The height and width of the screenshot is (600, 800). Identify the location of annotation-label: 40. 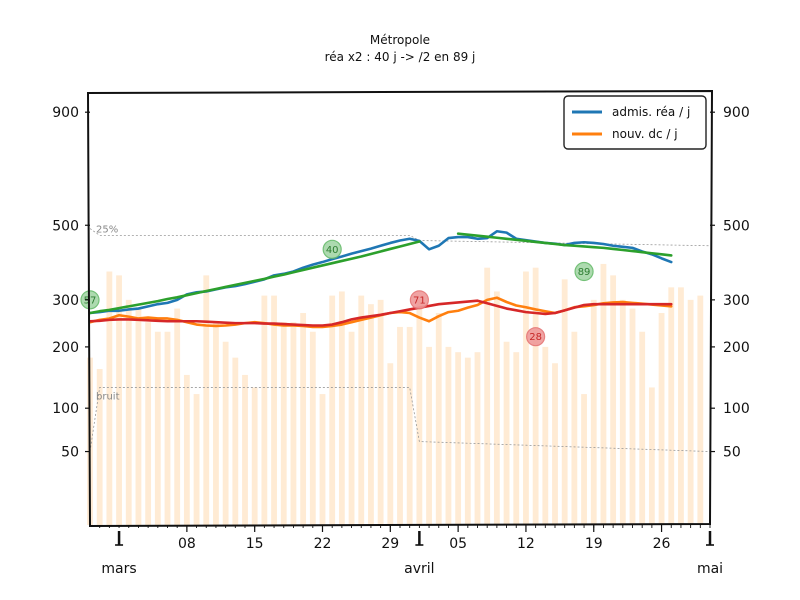
(332, 250).